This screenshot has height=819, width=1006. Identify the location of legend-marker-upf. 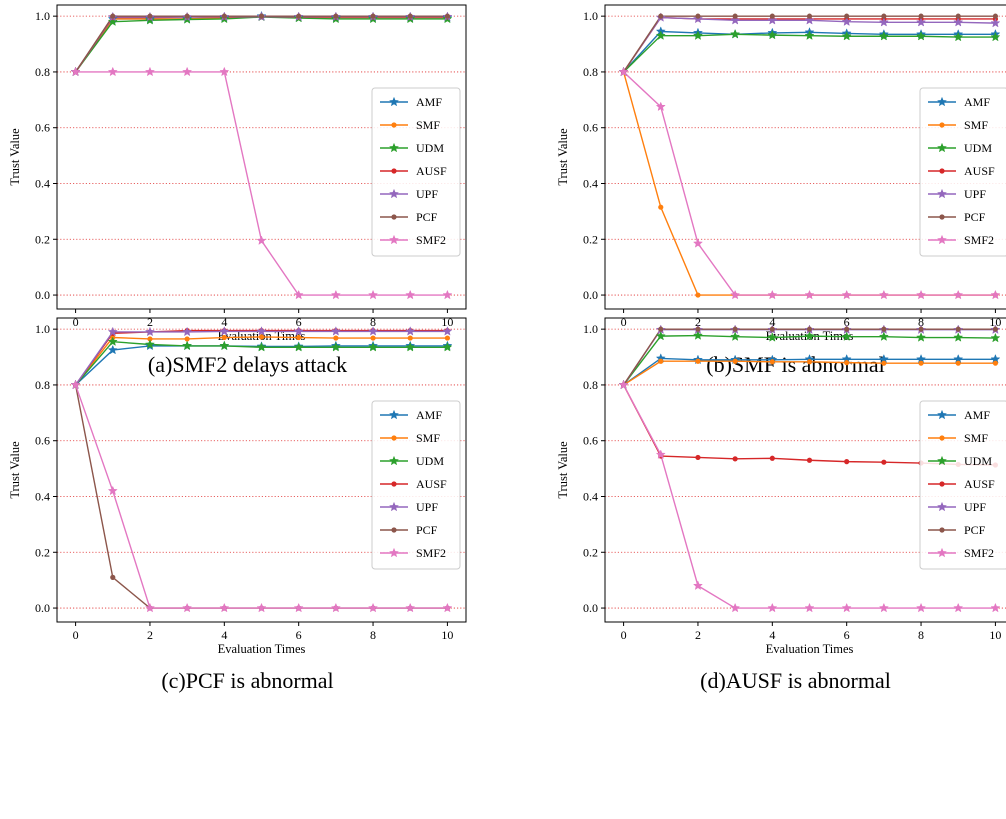
(394, 506).